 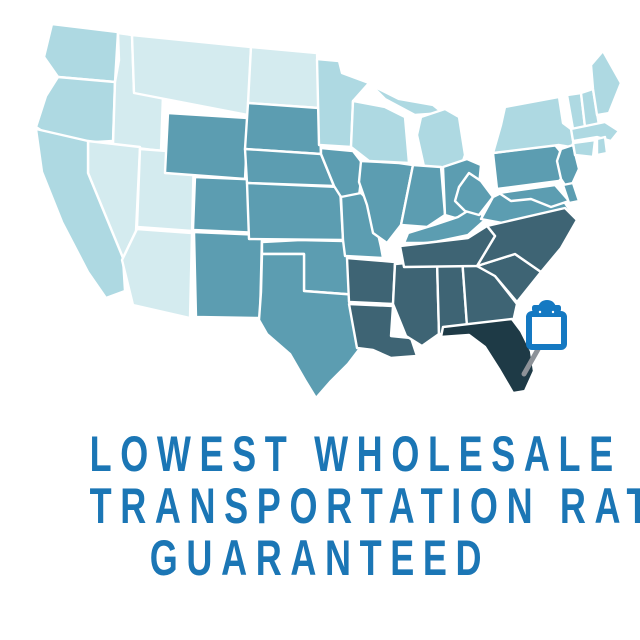 What do you see at coordinates (295, 211) in the screenshot?
I see `state-kansas` at bounding box center [295, 211].